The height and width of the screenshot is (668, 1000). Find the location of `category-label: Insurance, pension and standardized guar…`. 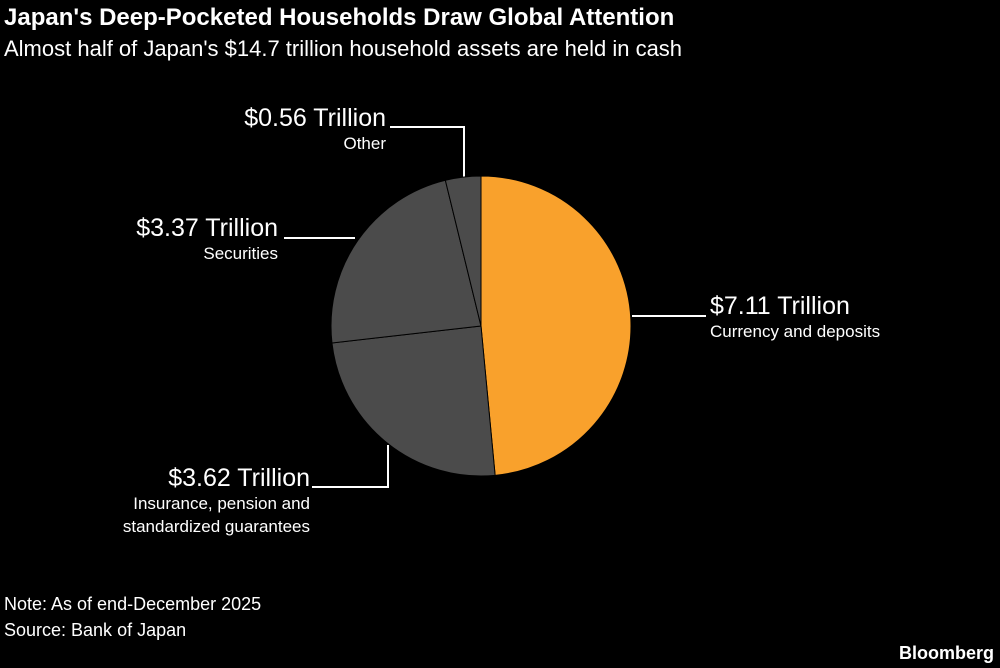

category-label: Insurance, pension and standardized guar… is located at coordinates (216, 515).